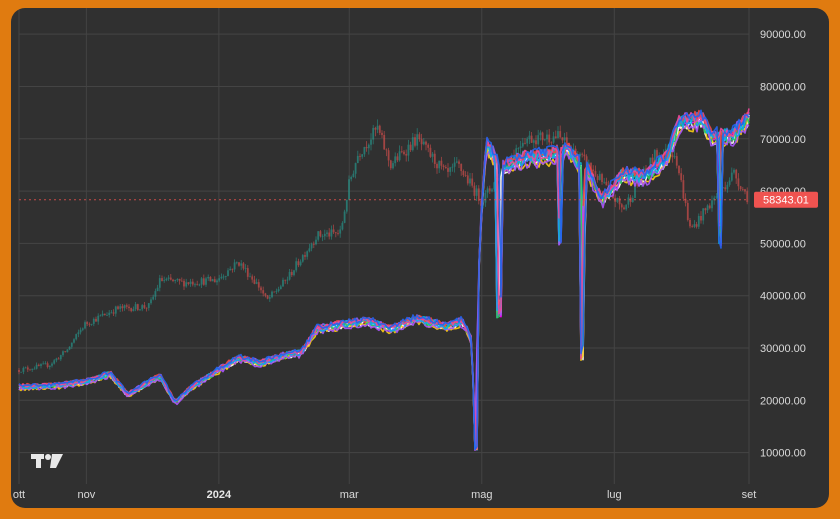 Image resolution: width=840 pixels, height=519 pixels. I want to click on y-tick-label: 70000.00, so click(783, 140).